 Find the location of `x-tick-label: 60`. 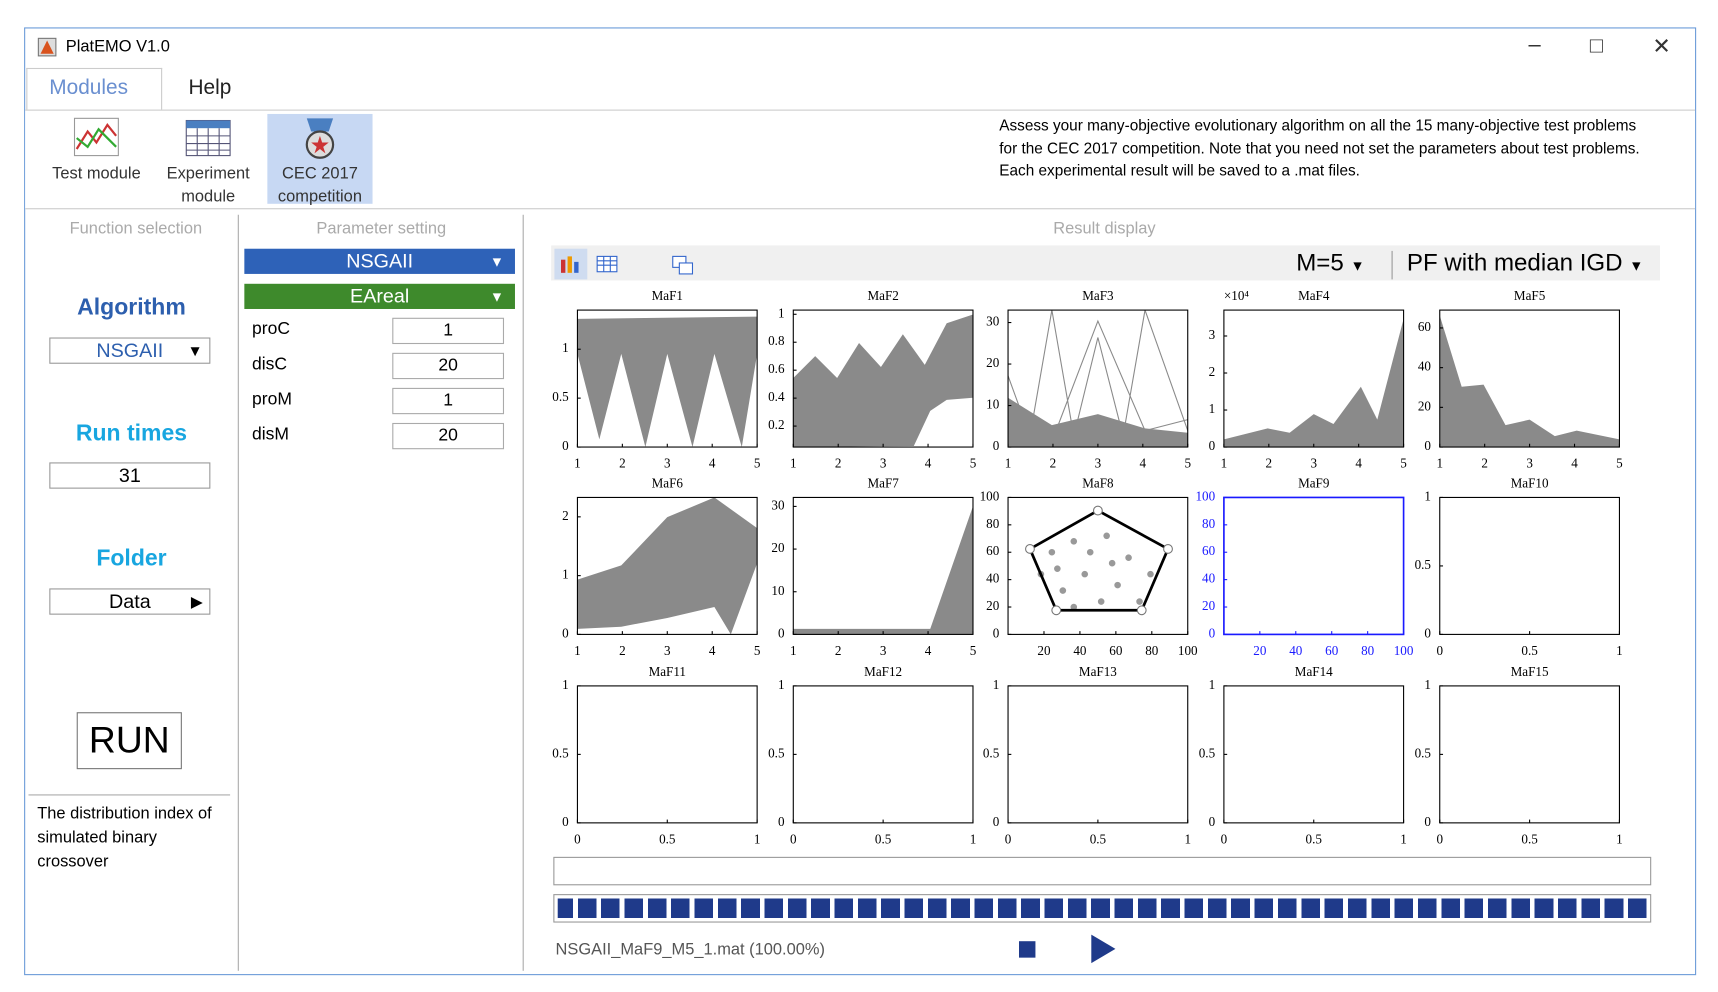

x-tick-label: 60 is located at coordinates (1116, 650).